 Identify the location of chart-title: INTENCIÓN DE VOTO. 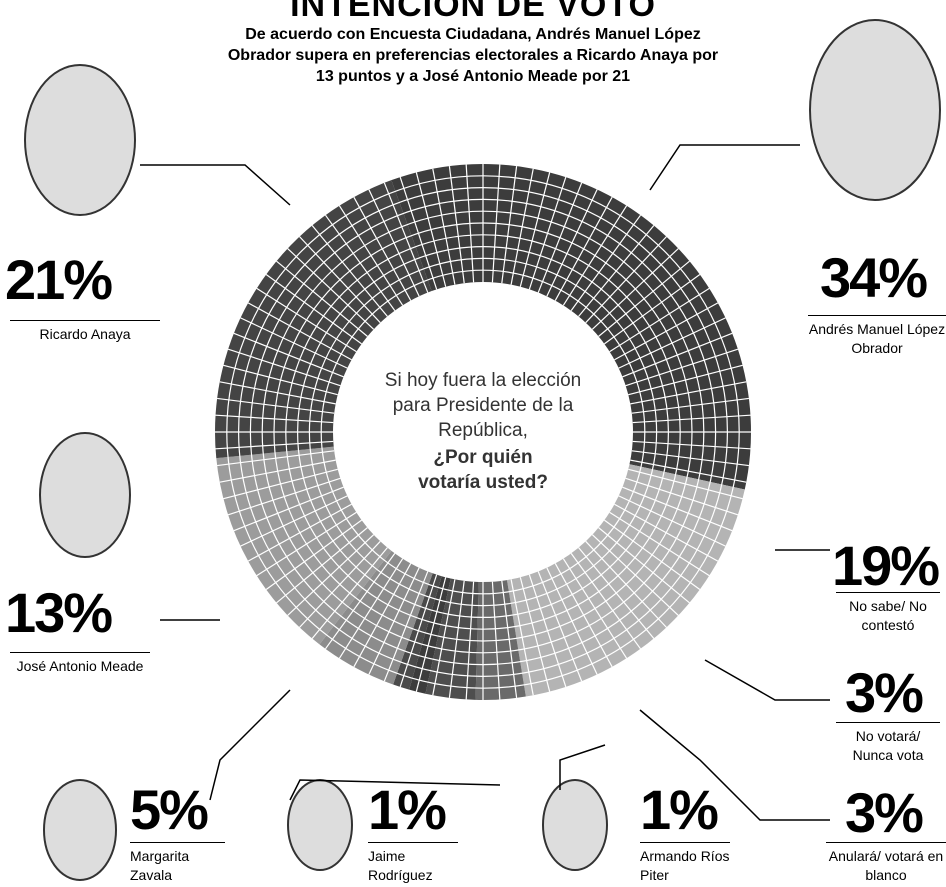
(473, 12).